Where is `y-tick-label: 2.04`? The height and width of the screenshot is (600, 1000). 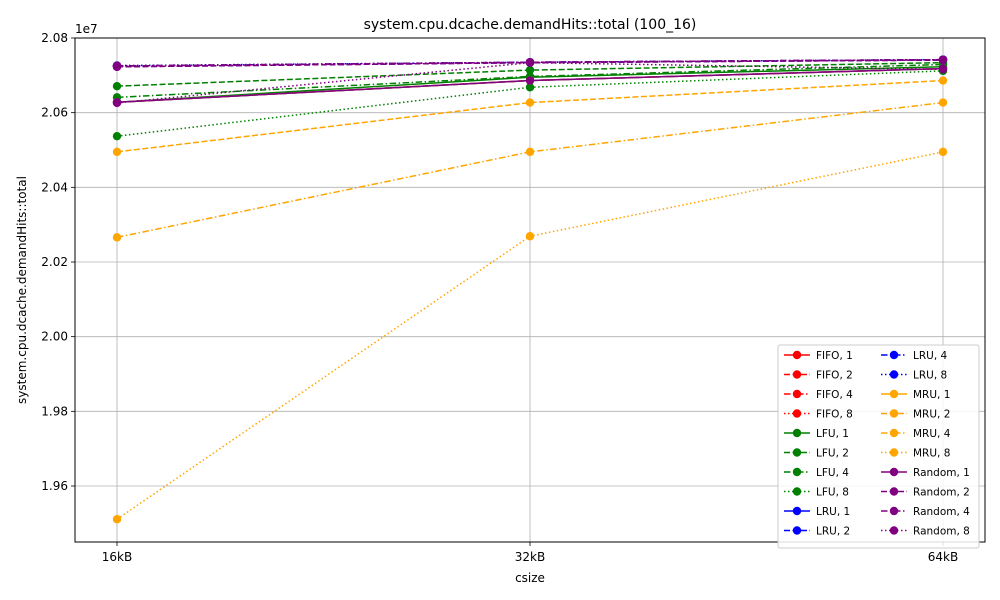 y-tick-label: 2.04 is located at coordinates (54, 187).